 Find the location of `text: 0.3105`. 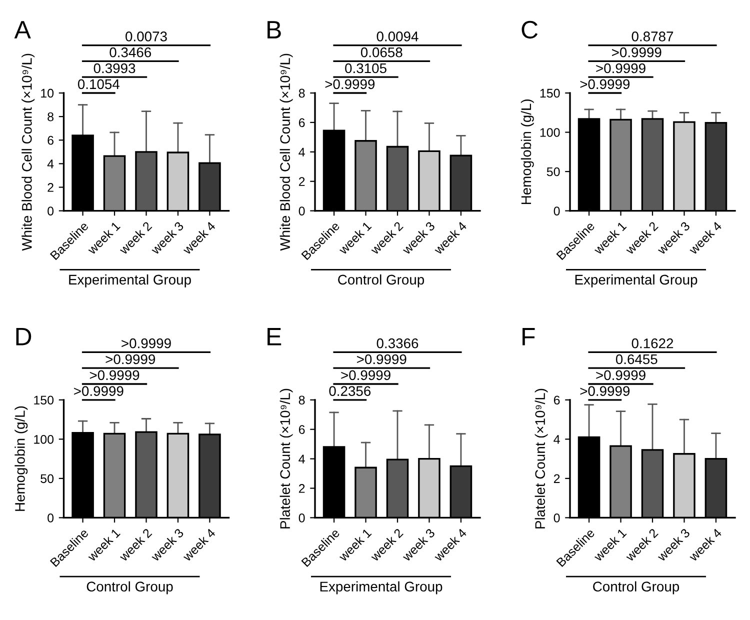

text: 0.3105 is located at coordinates (365, 68).